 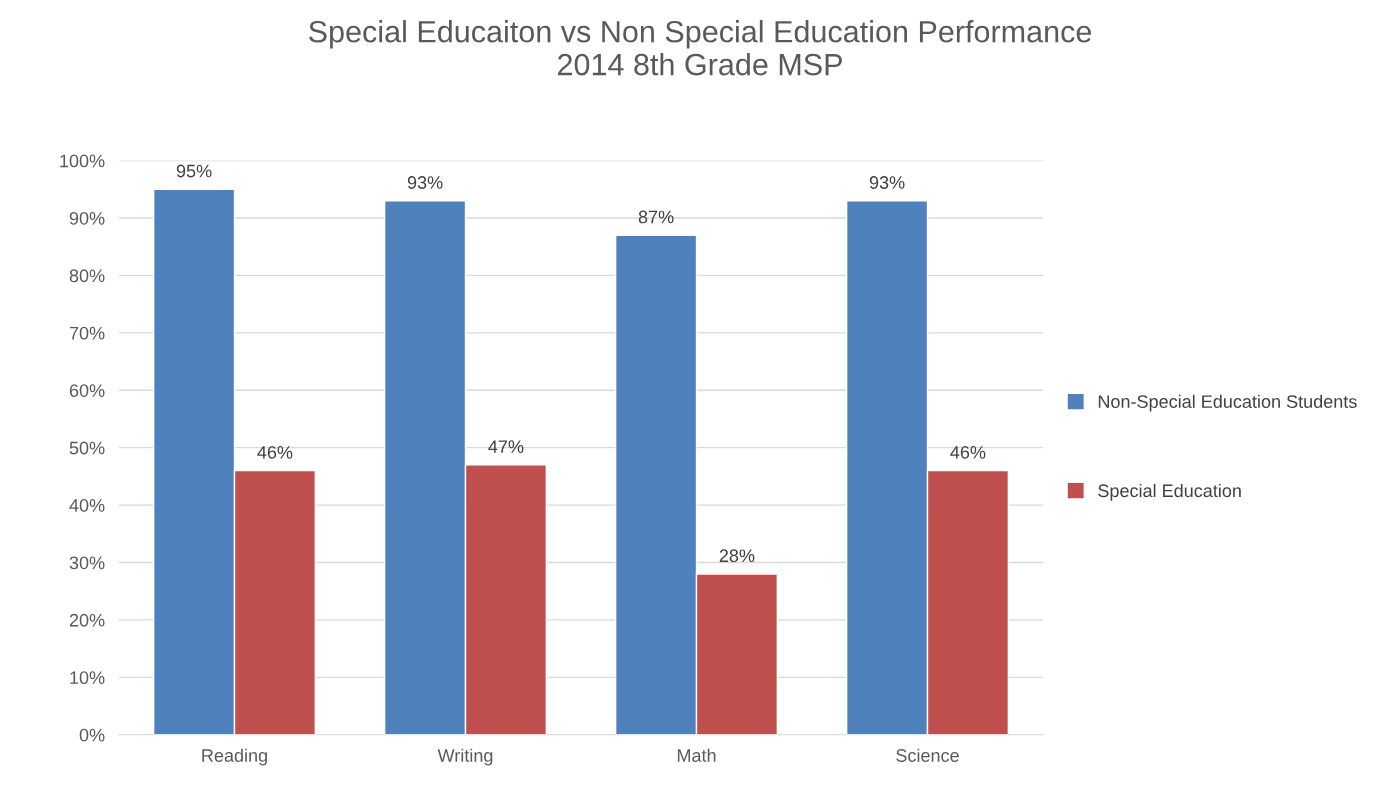 What do you see at coordinates (87, 276) in the screenshot?
I see `y-tick-label: 80%` at bounding box center [87, 276].